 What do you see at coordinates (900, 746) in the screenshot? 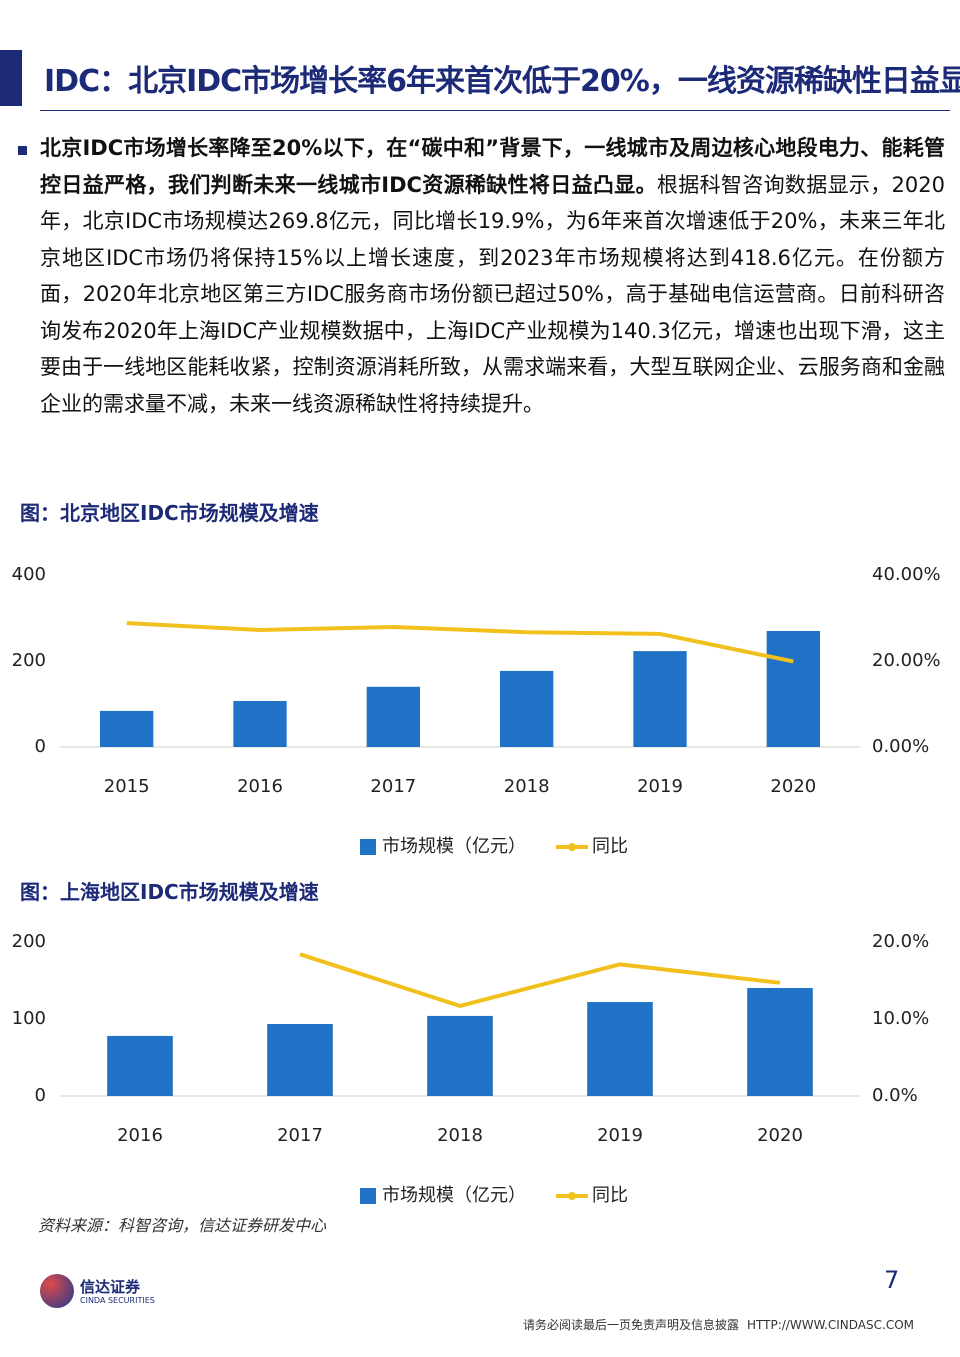
I see `y2-tick-label: 0.00%` at bounding box center [900, 746].